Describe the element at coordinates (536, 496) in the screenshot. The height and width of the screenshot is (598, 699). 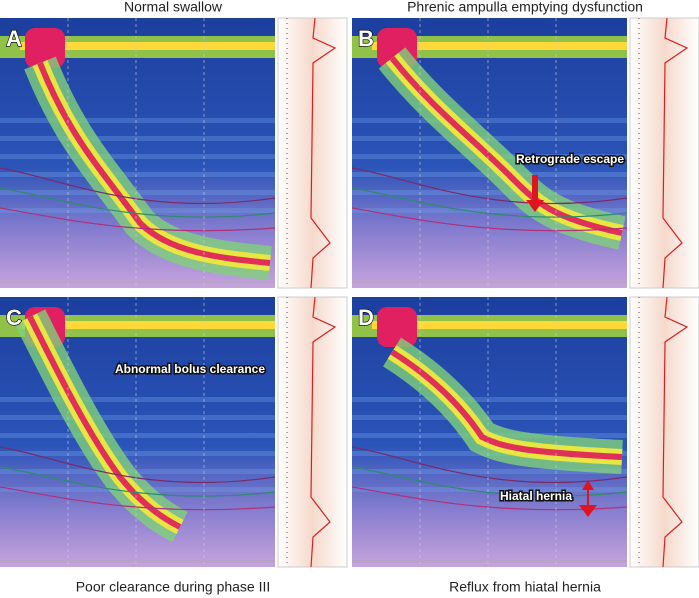
I see `annotation: Hiatal hernia` at that location.